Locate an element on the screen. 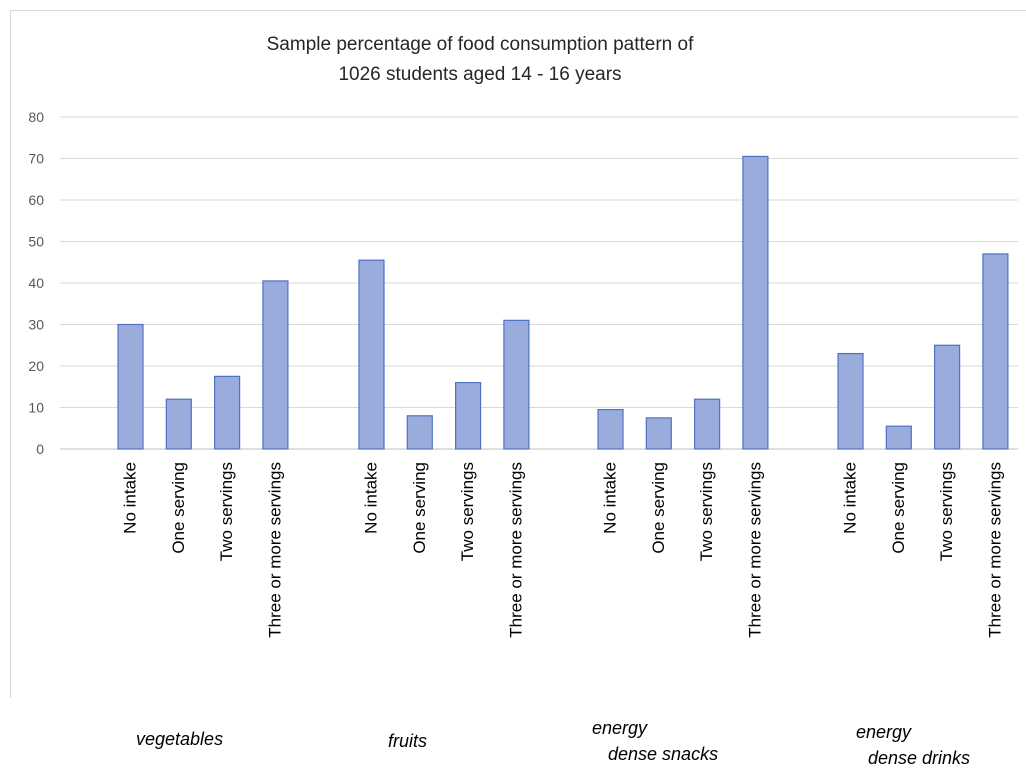  group-label-energy-dense-drinks: energy dense drinks is located at coordinates (913, 745).